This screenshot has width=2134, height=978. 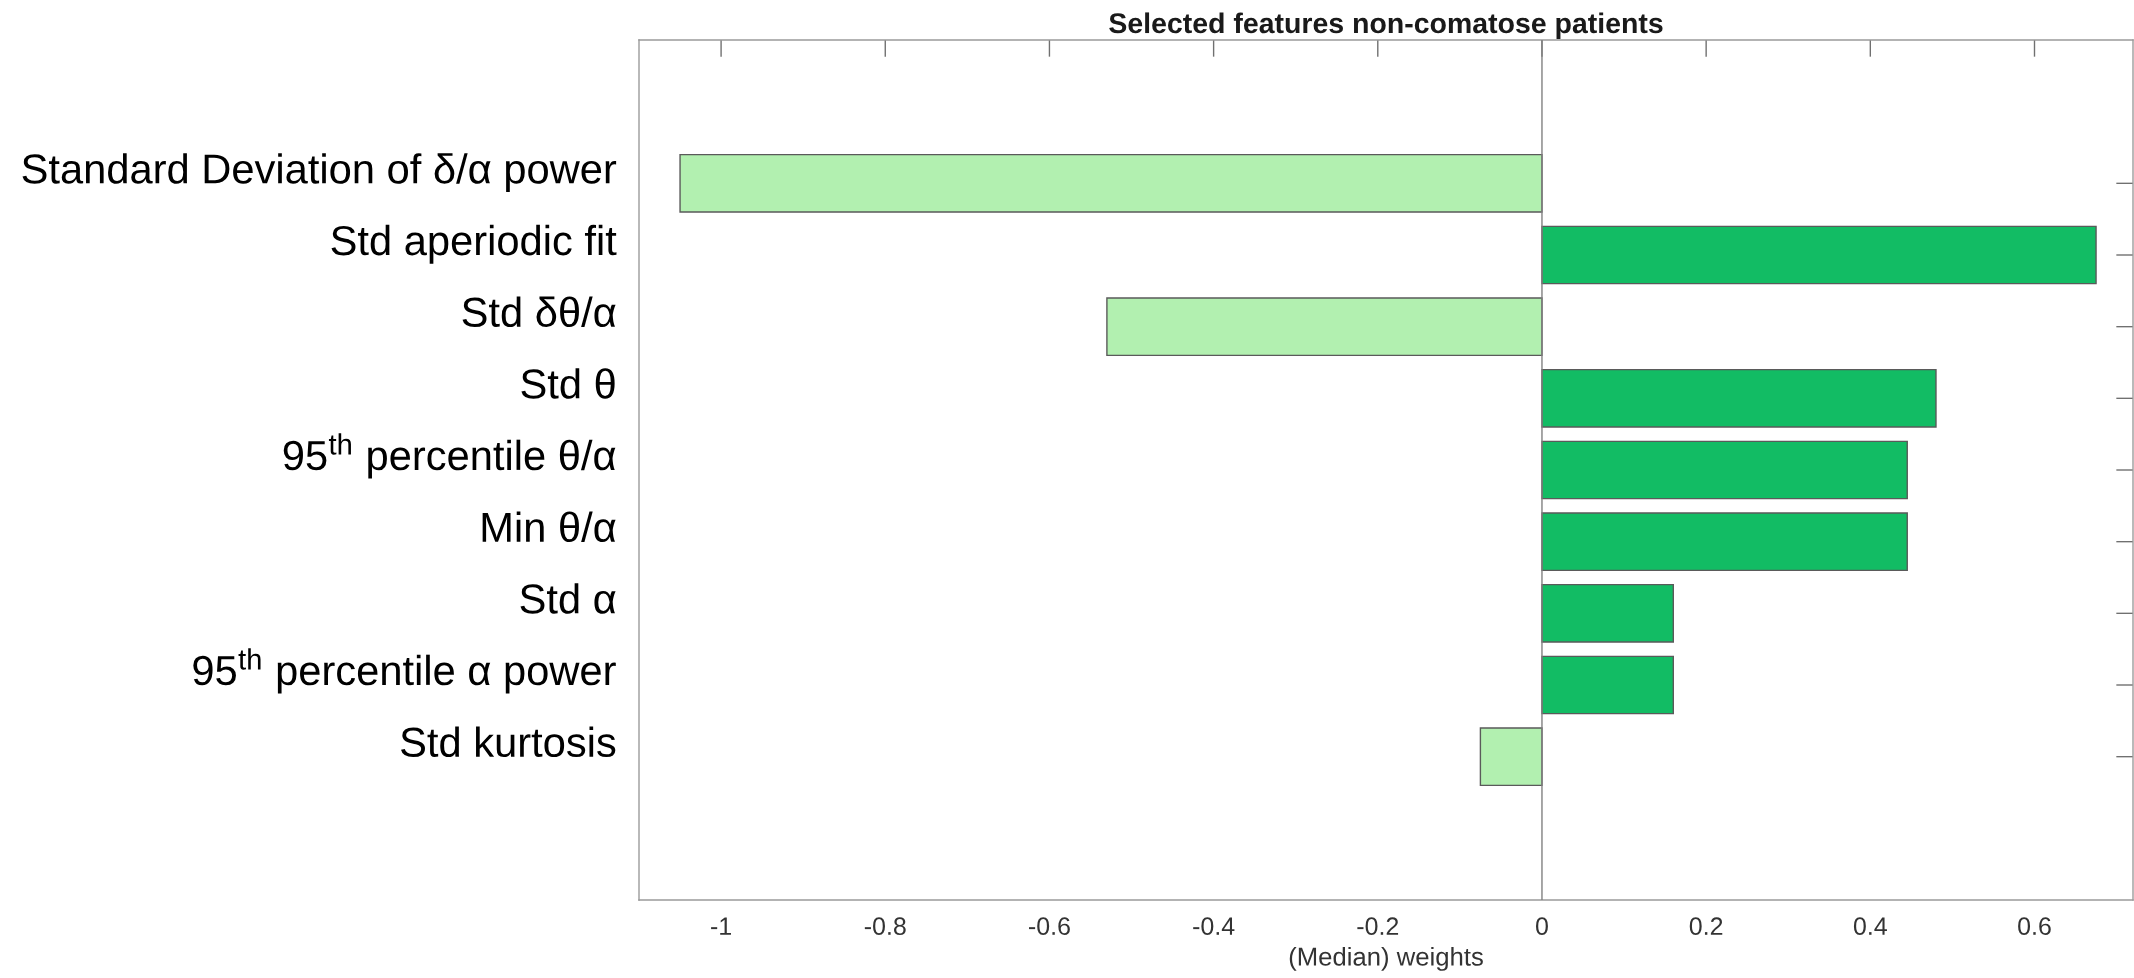 What do you see at coordinates (1870, 926) in the screenshot?
I see `x-tick-label: 0.4` at bounding box center [1870, 926].